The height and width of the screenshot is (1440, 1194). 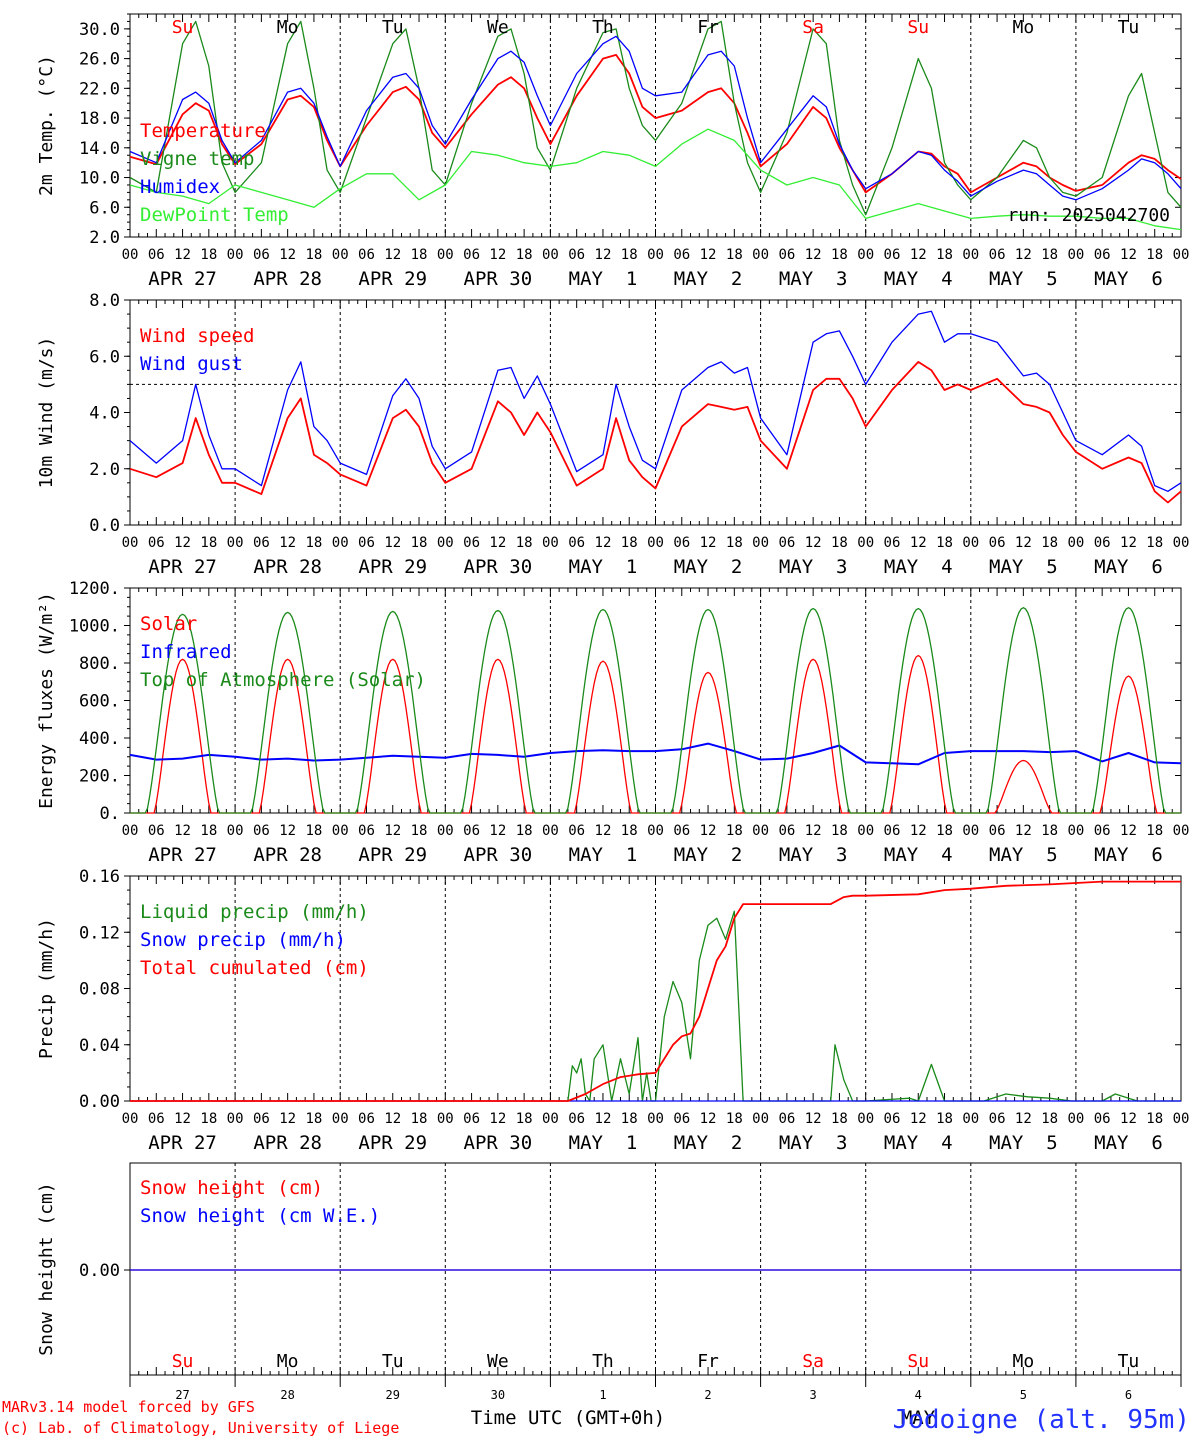 What do you see at coordinates (813, 27) in the screenshot?
I see `day-name-label: Sa` at bounding box center [813, 27].